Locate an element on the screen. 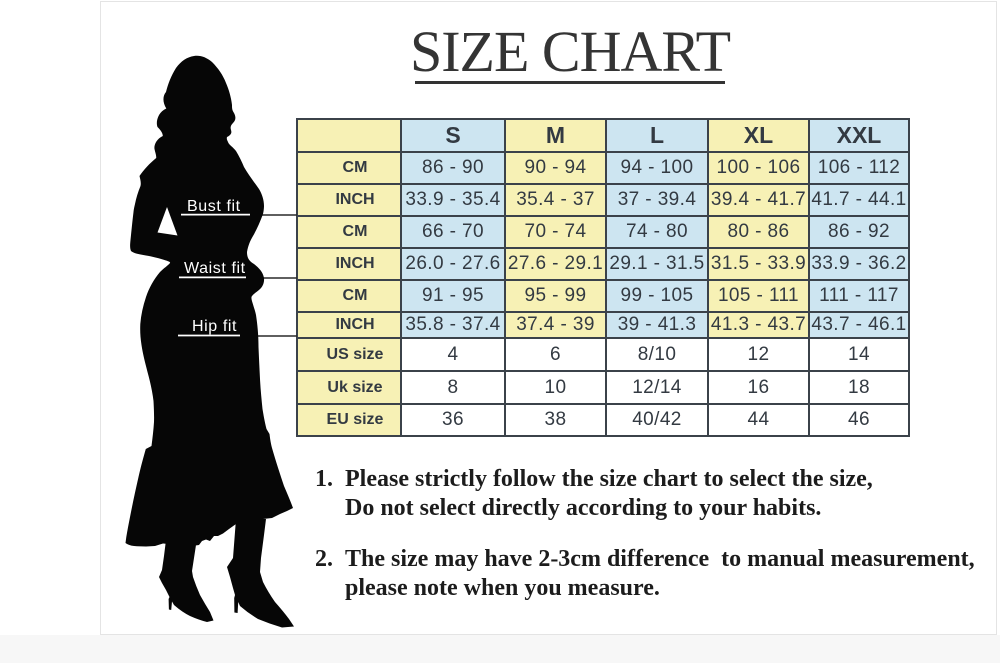 This screenshot has height=663, width=1000. svg-text: Waist fit is located at coordinates (215, 268).